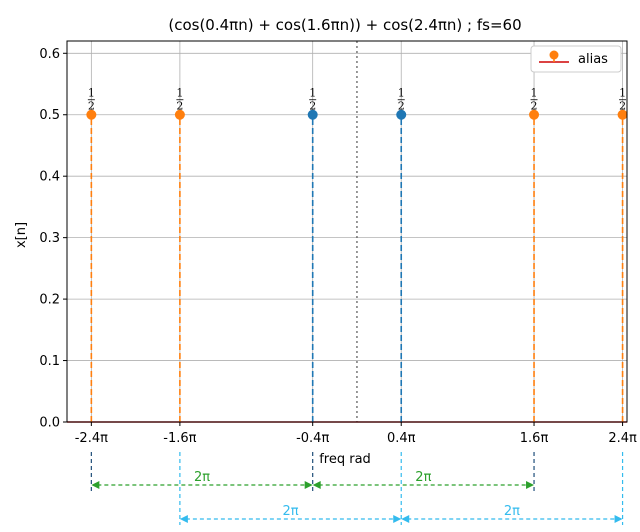 Image resolution: width=640 pixels, height=532 pixels. Describe the element at coordinates (49, 300) in the screenshot. I see `y-tick-label: 0.2` at that location.